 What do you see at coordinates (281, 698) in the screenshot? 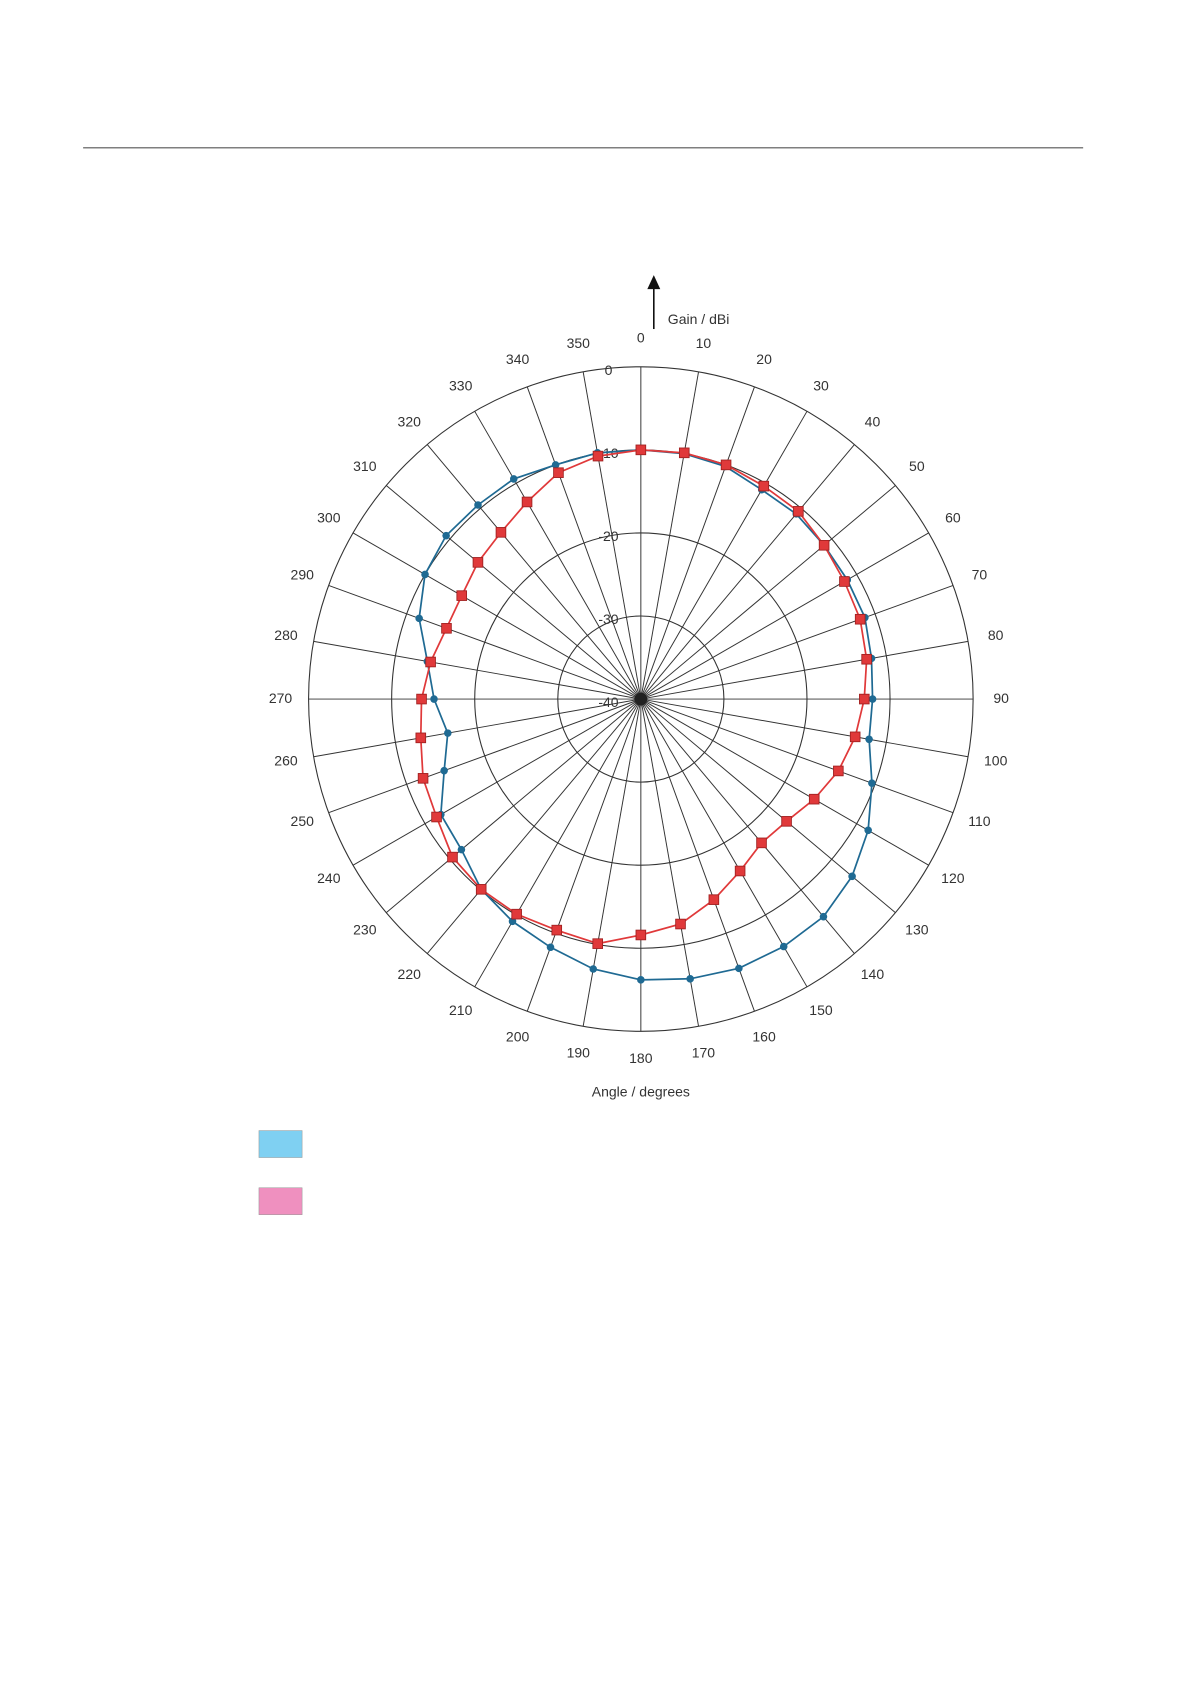
I see `angle-tick-label: 270` at bounding box center [281, 698].